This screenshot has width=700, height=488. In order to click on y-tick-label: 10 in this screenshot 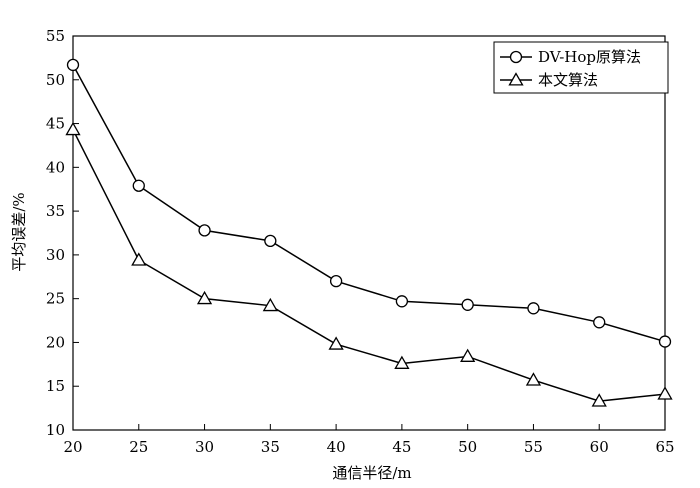, I will do `click(55, 430)`.